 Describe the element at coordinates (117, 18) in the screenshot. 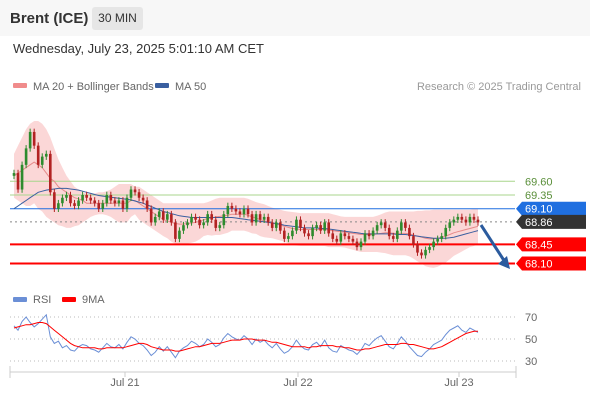

I see `interval-button: 30 MIN` at that location.